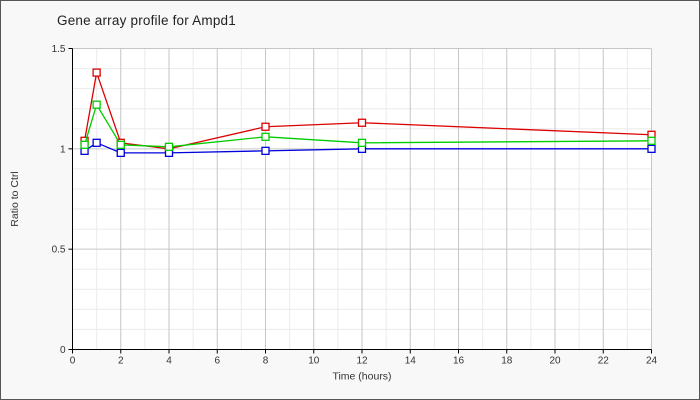  I want to click on y-tick-label: 0.5, so click(59, 250).